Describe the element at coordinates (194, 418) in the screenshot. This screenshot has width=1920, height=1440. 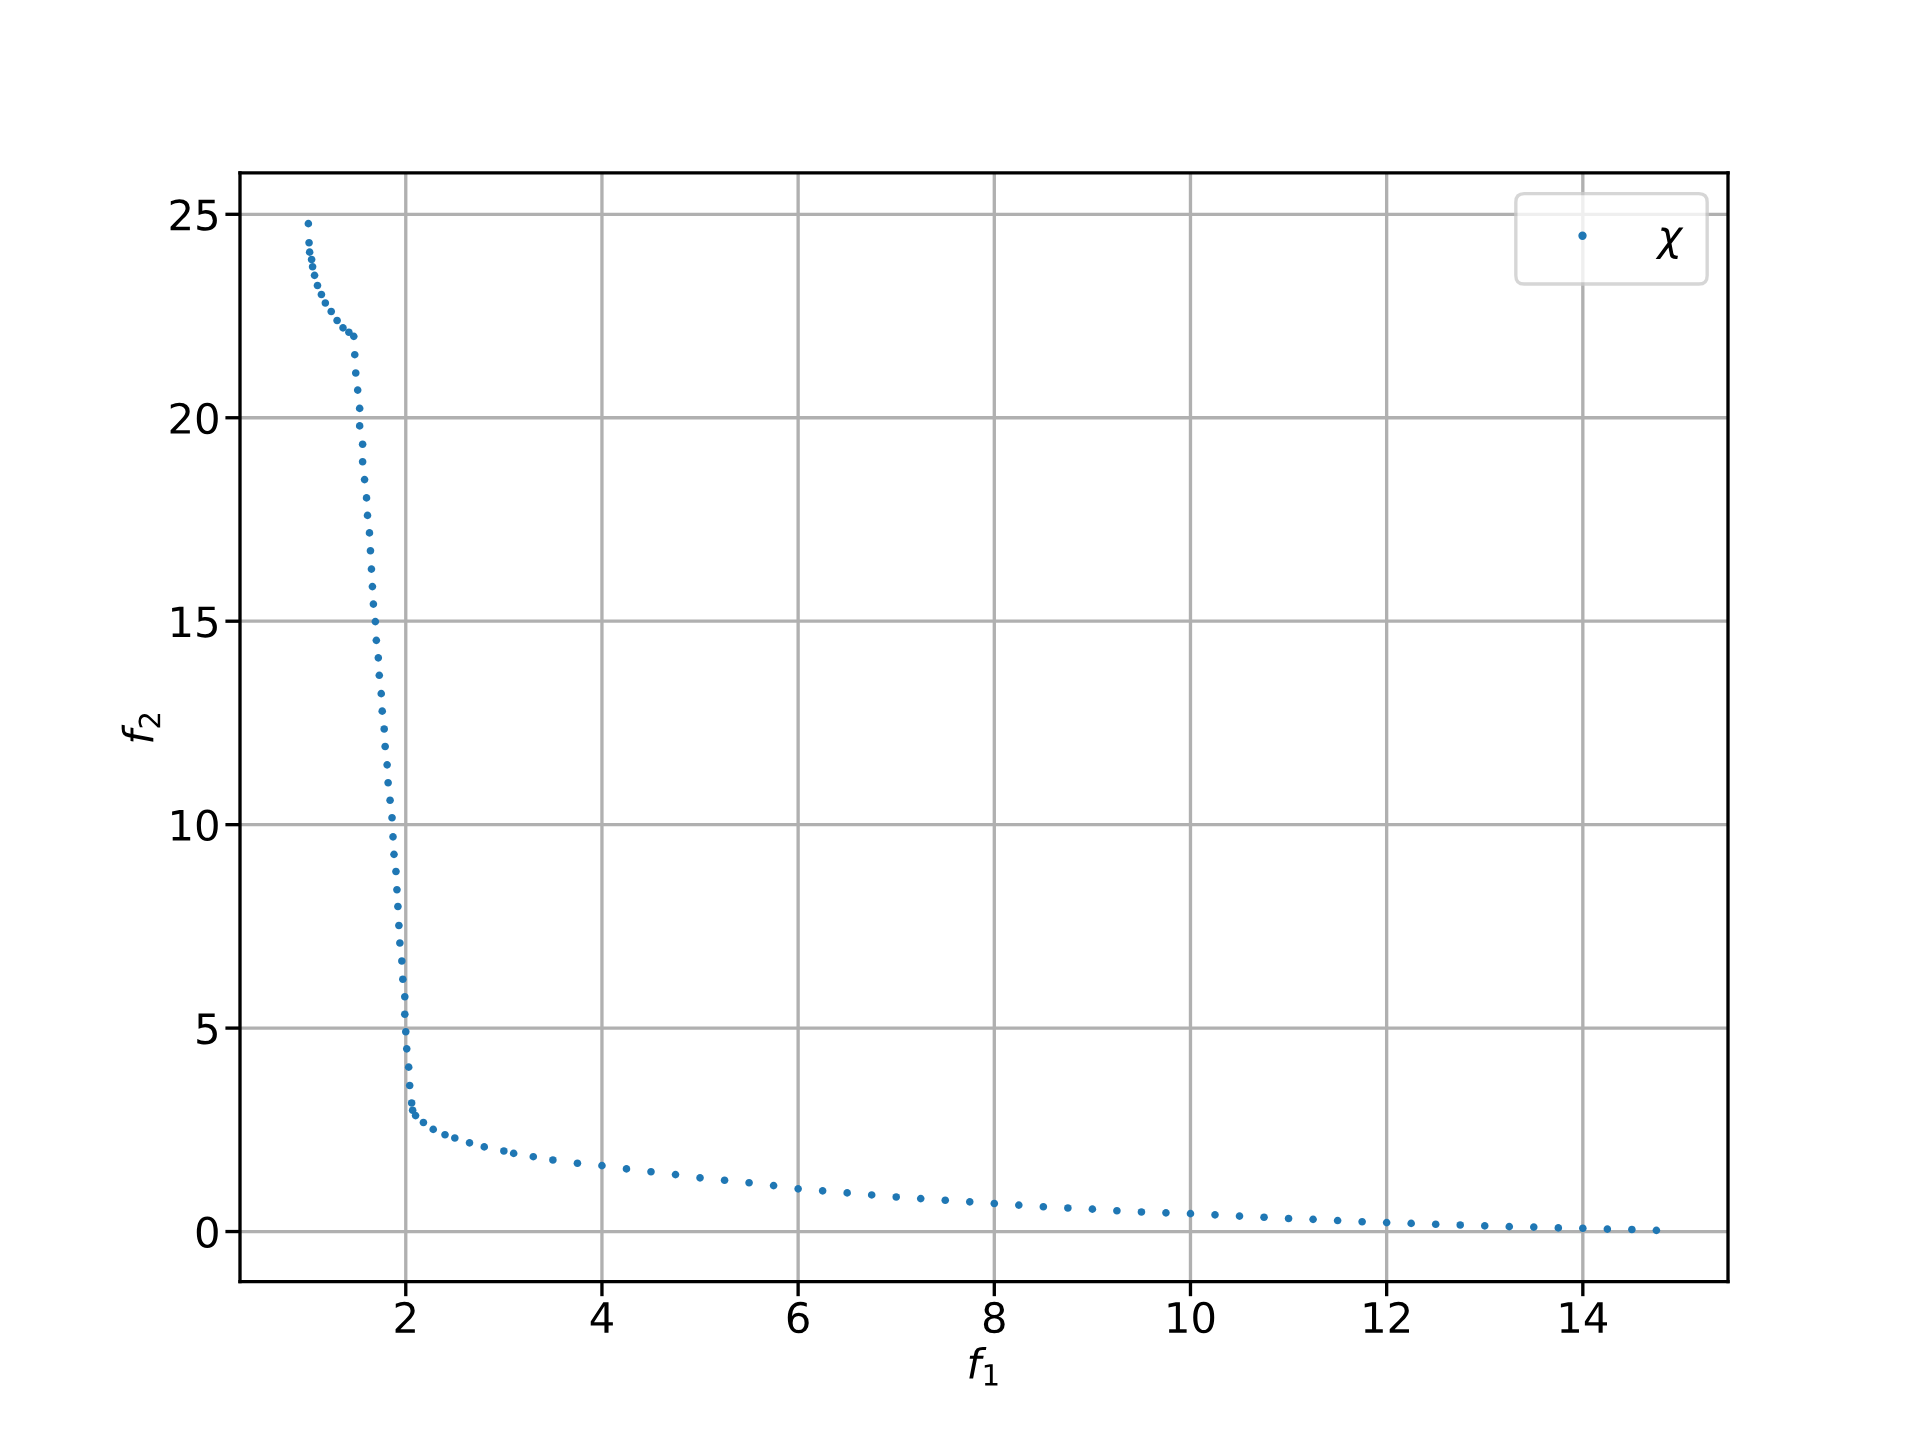
I see `y-tick-label: 20` at that location.